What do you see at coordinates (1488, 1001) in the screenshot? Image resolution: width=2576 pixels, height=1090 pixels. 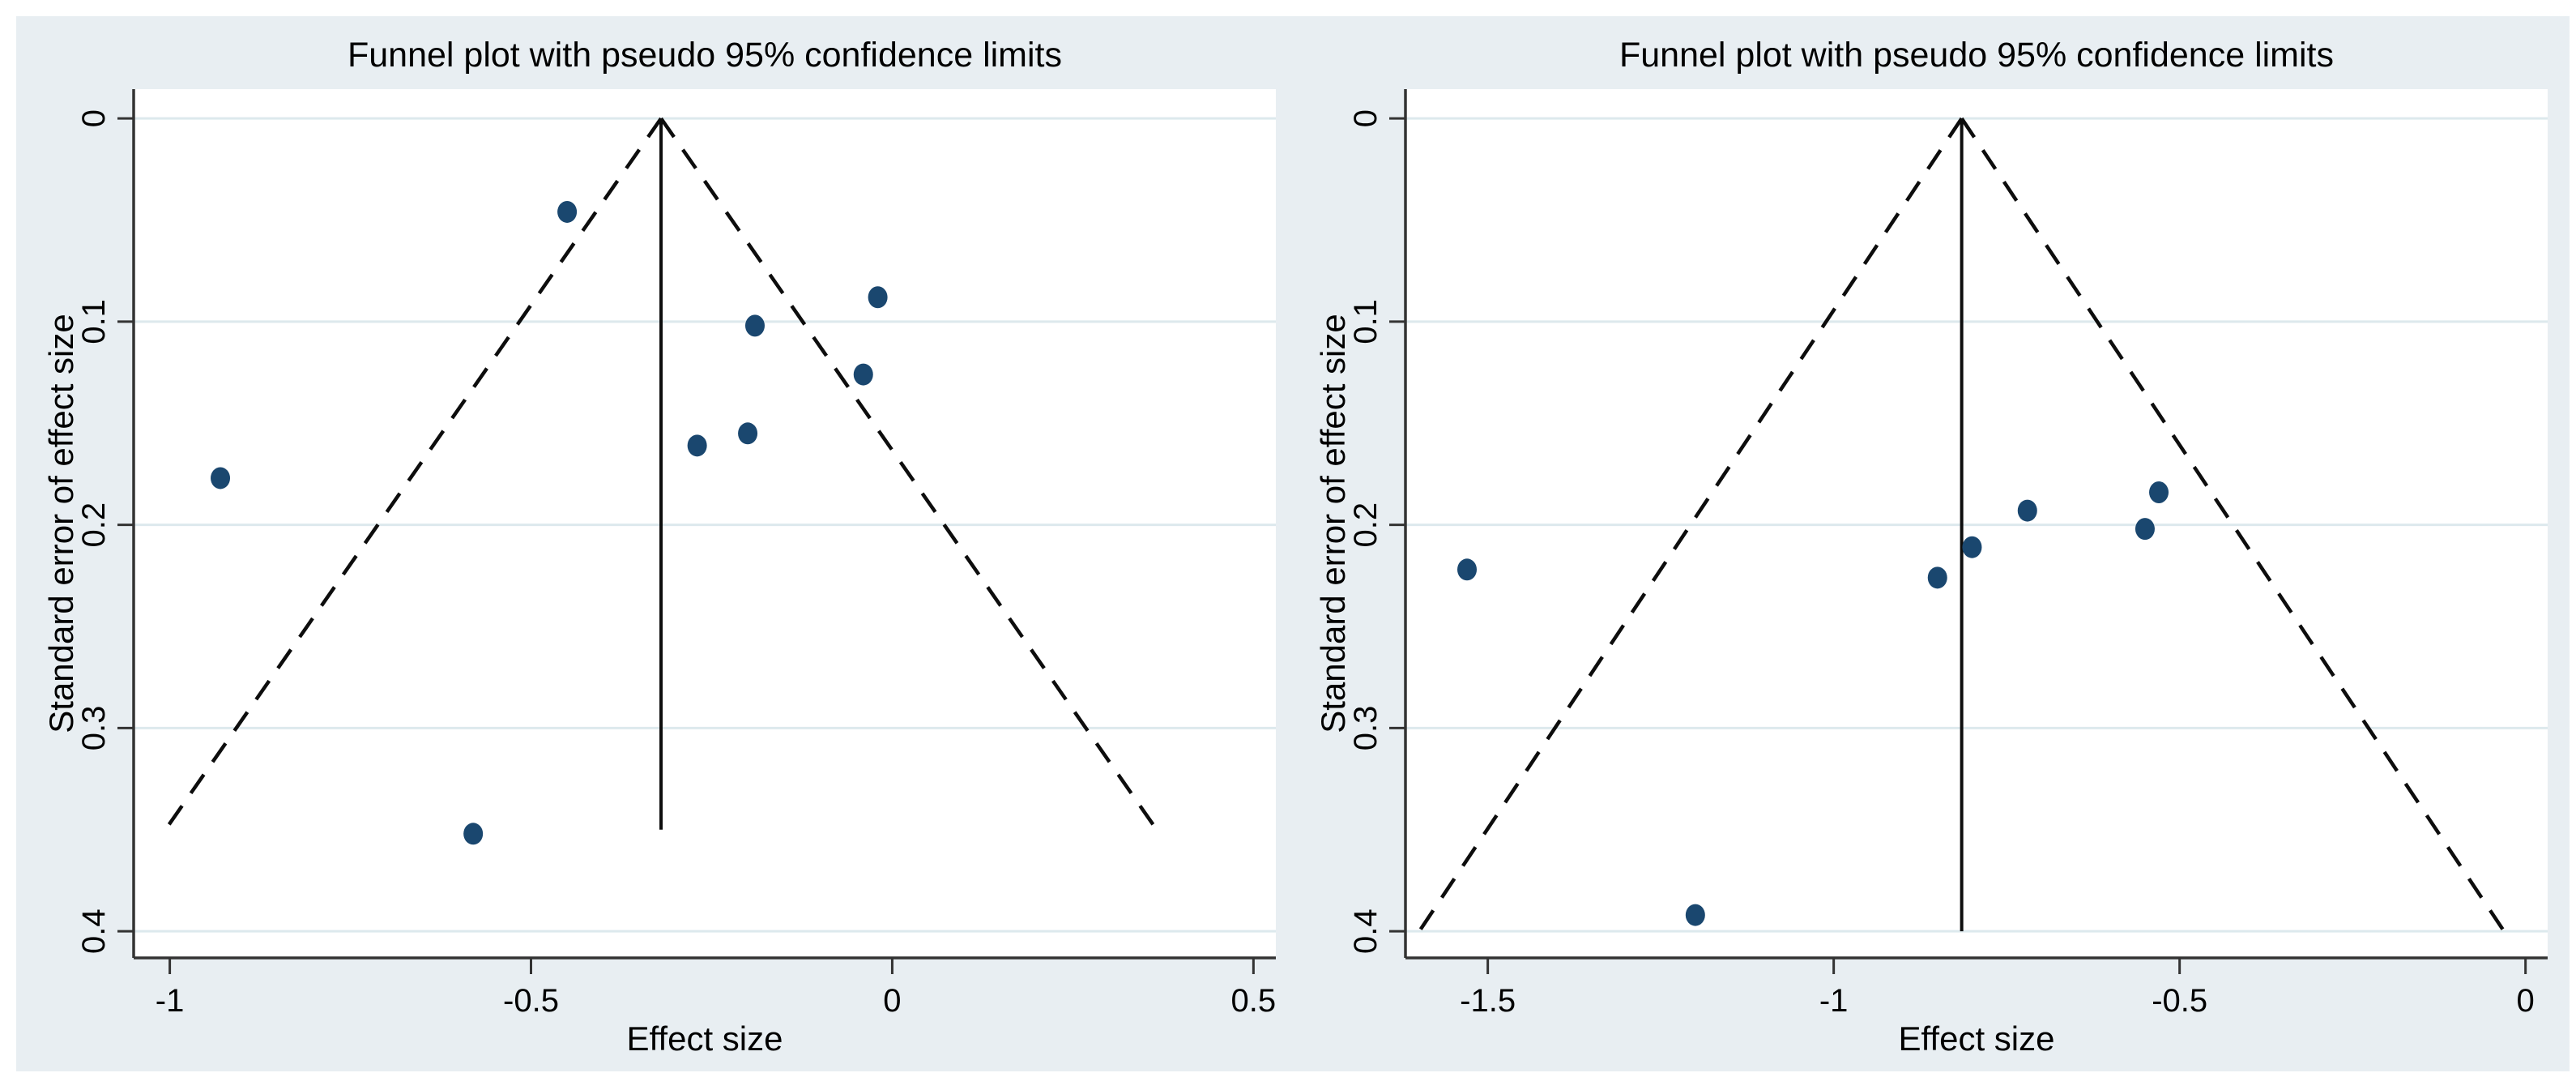 I see `x-tick-label: -1.5` at bounding box center [1488, 1001].